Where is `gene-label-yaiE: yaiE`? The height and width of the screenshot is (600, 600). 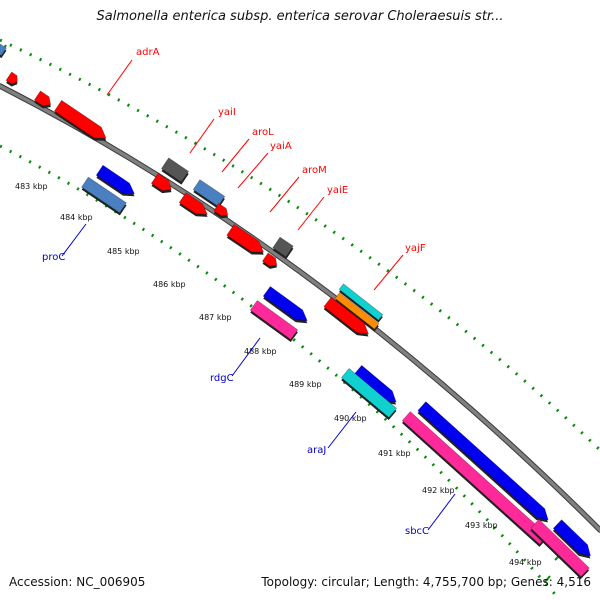
gene-label-yaiE: yaiE is located at coordinates (337, 190).